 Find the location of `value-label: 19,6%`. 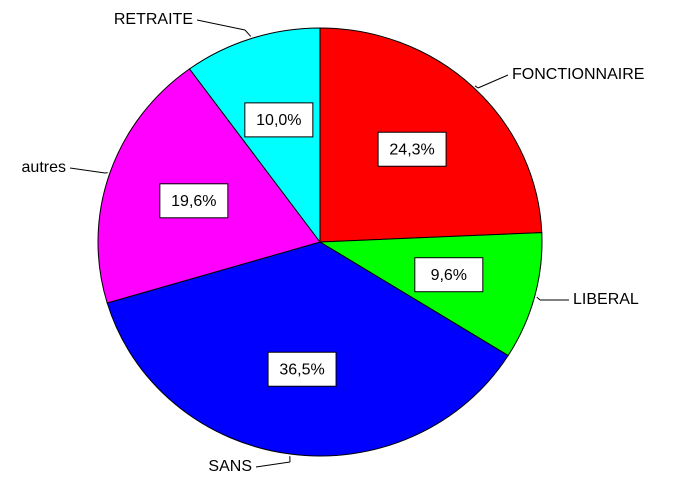

value-label: 19,6% is located at coordinates (193, 201).